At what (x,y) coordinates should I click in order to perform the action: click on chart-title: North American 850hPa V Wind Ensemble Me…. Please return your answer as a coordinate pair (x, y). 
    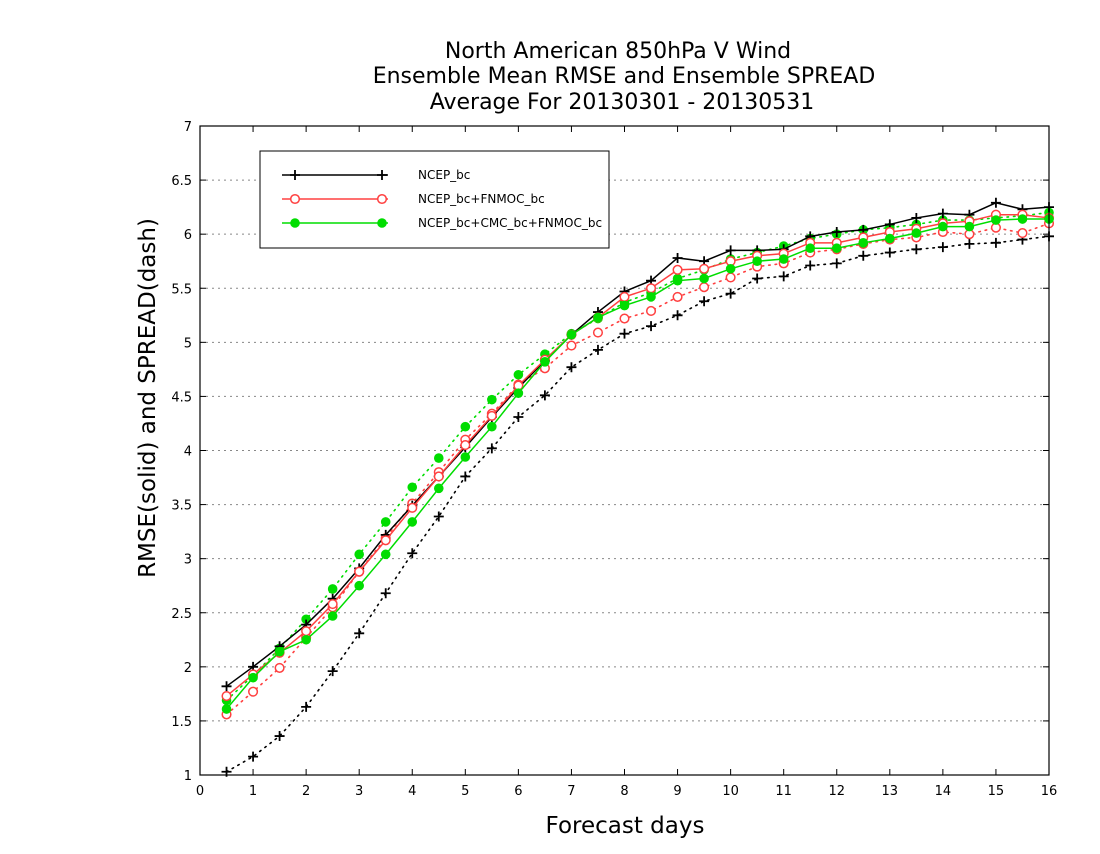
    Looking at the image, I should click on (624, 77).